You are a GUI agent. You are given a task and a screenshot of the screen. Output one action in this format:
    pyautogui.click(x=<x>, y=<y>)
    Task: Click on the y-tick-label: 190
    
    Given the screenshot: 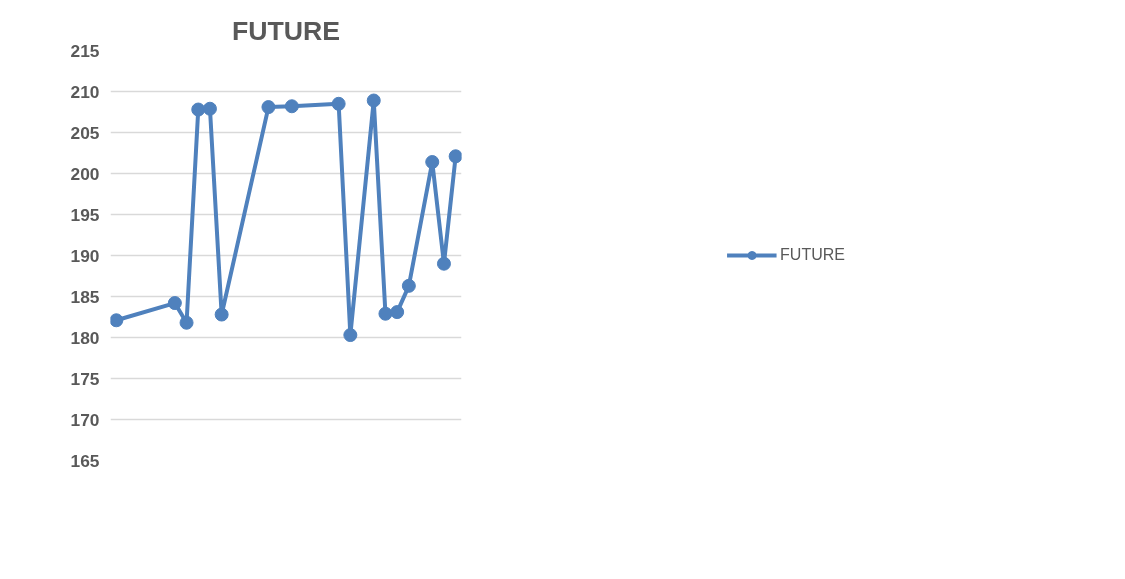 What is the action you would take?
    pyautogui.click(x=85, y=255)
    